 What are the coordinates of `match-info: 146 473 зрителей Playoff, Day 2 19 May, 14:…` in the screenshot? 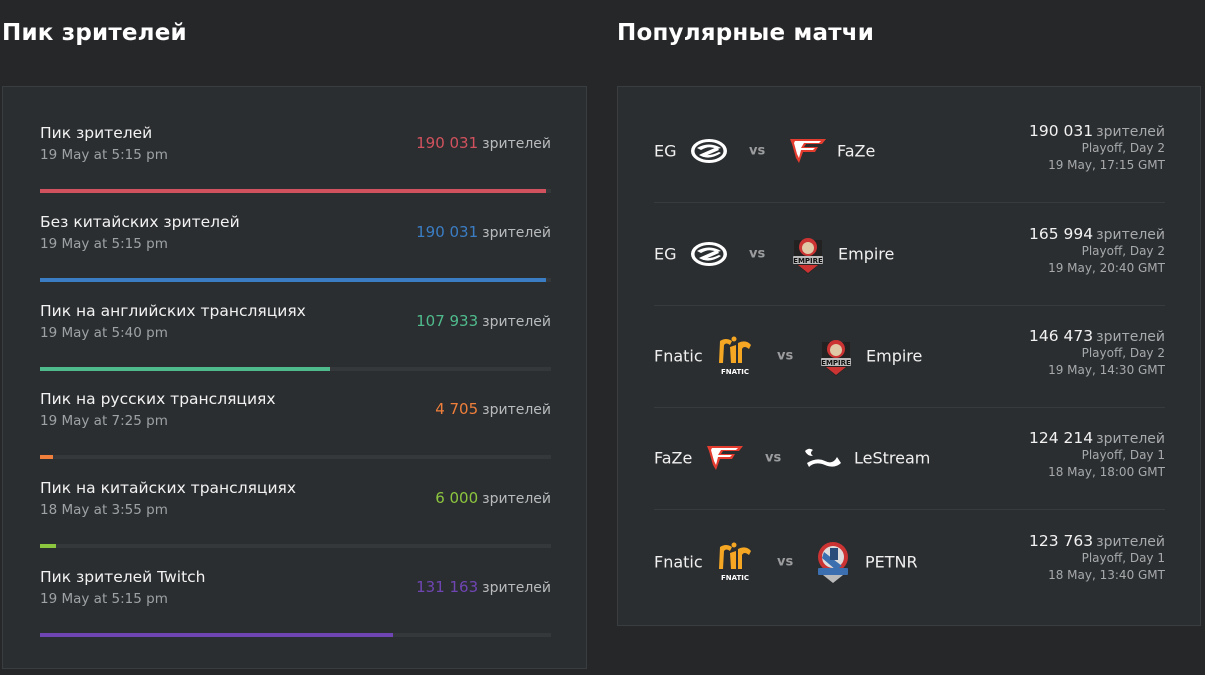 It's located at (1097, 353).